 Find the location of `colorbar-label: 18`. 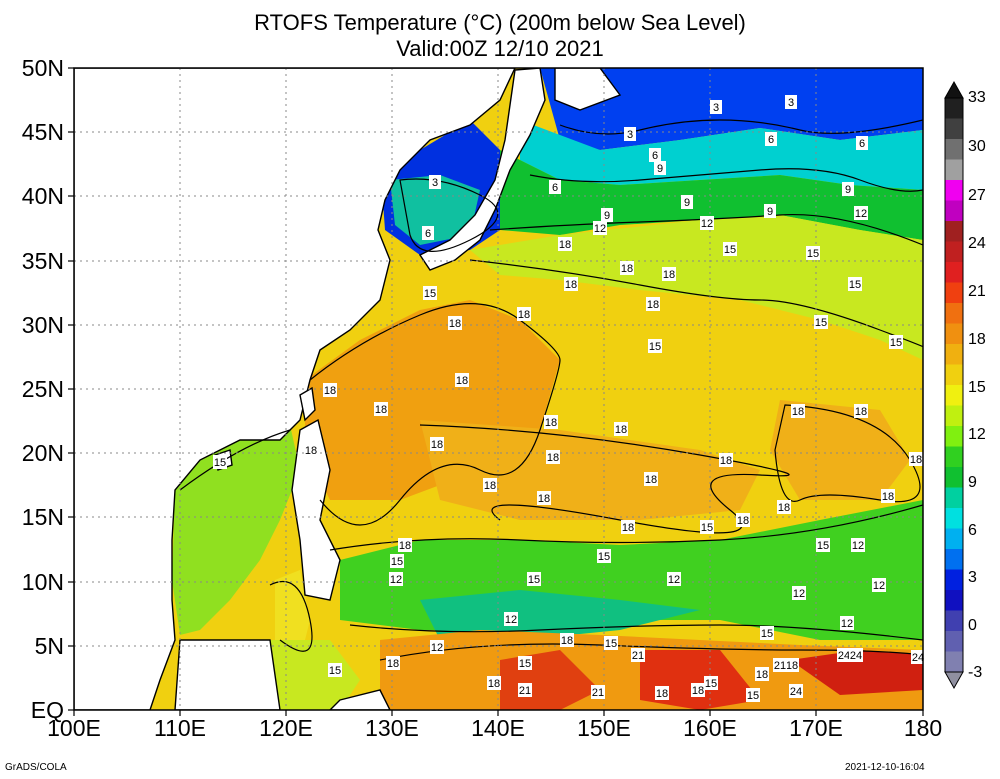

colorbar-label: 18 is located at coordinates (977, 339).